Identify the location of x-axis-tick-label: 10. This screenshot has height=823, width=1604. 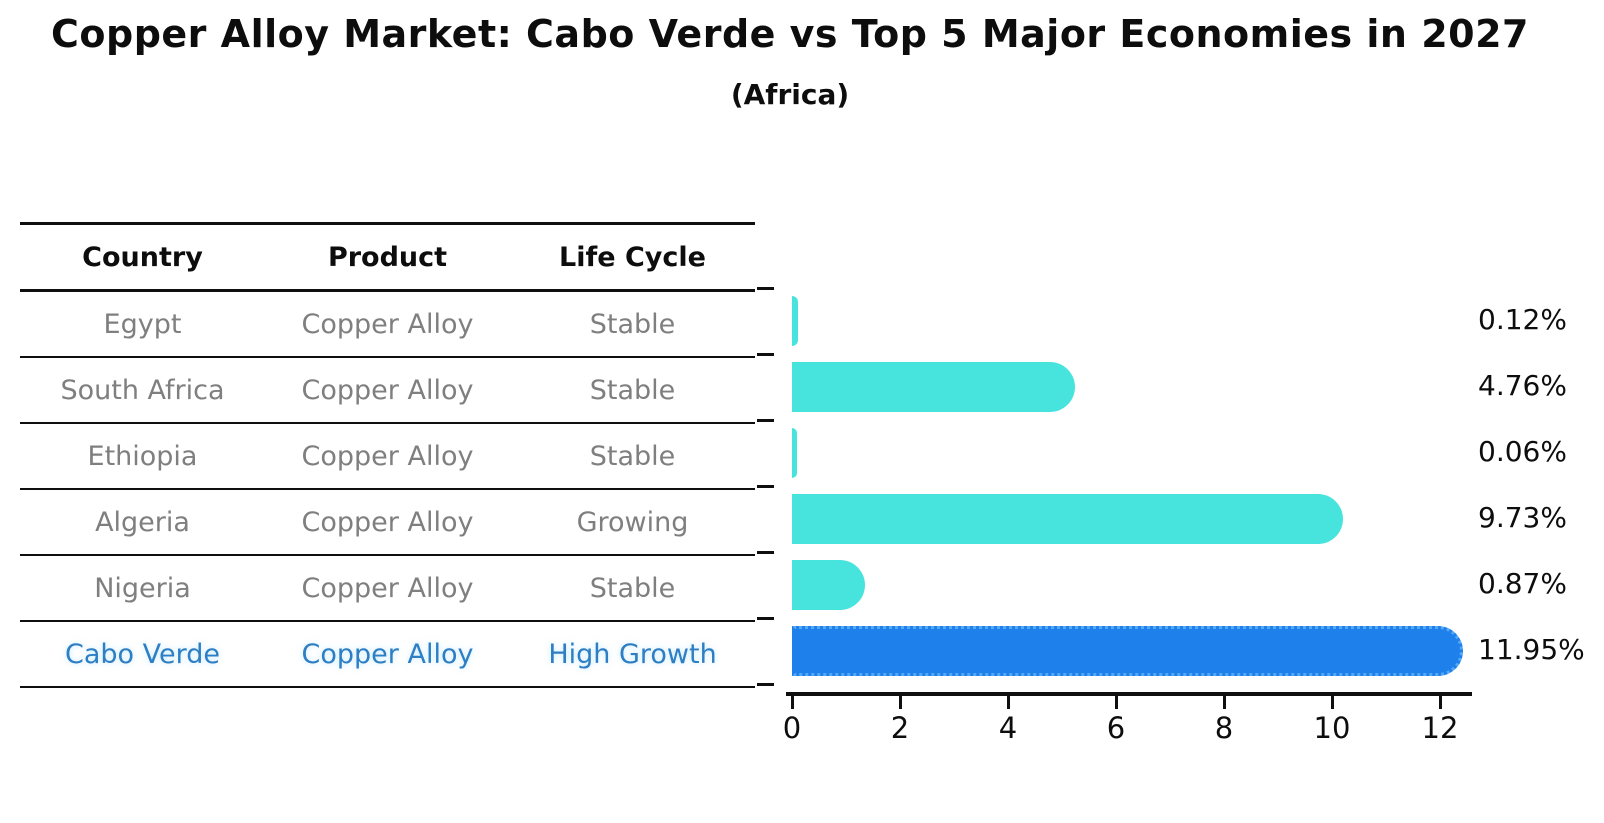
(1332, 728).